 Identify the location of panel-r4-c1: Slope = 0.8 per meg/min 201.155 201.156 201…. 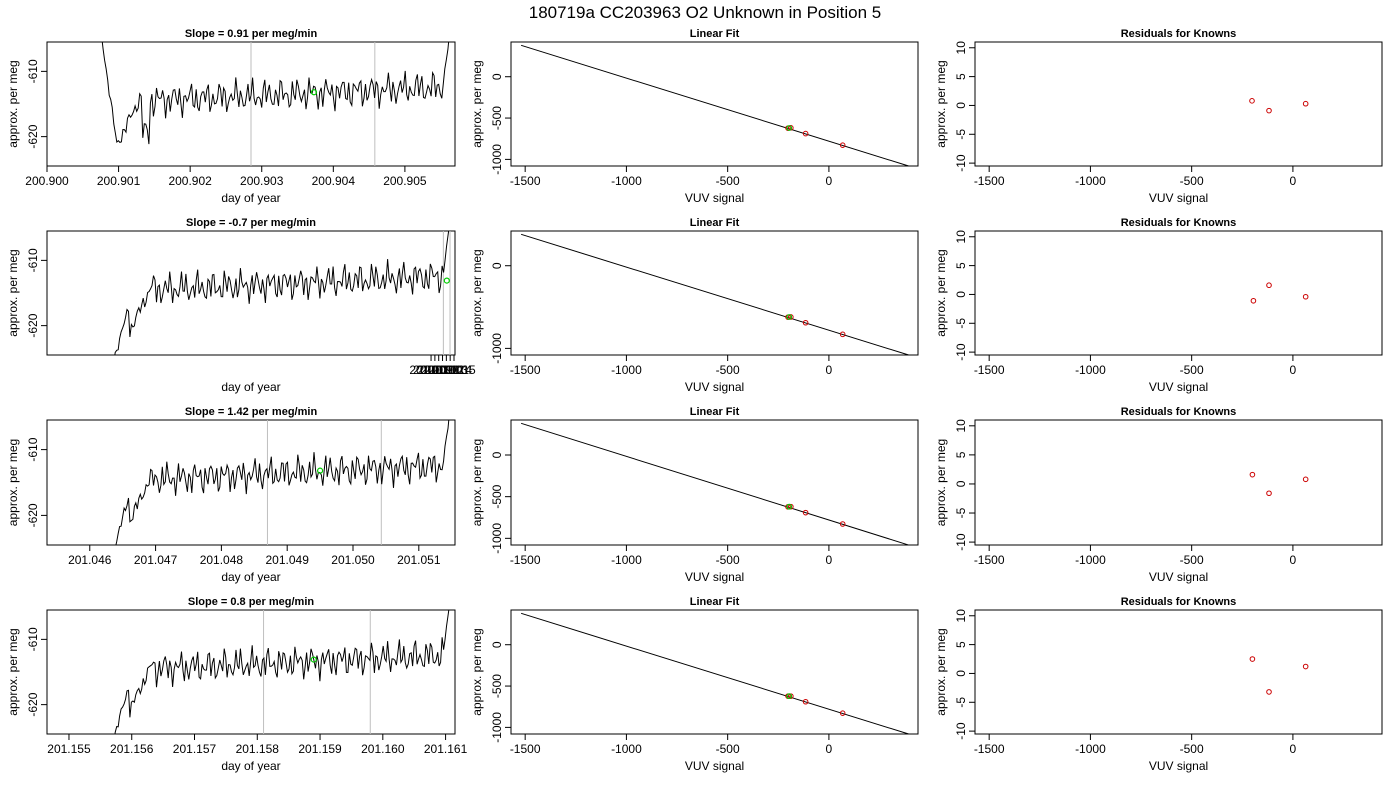
(237, 684).